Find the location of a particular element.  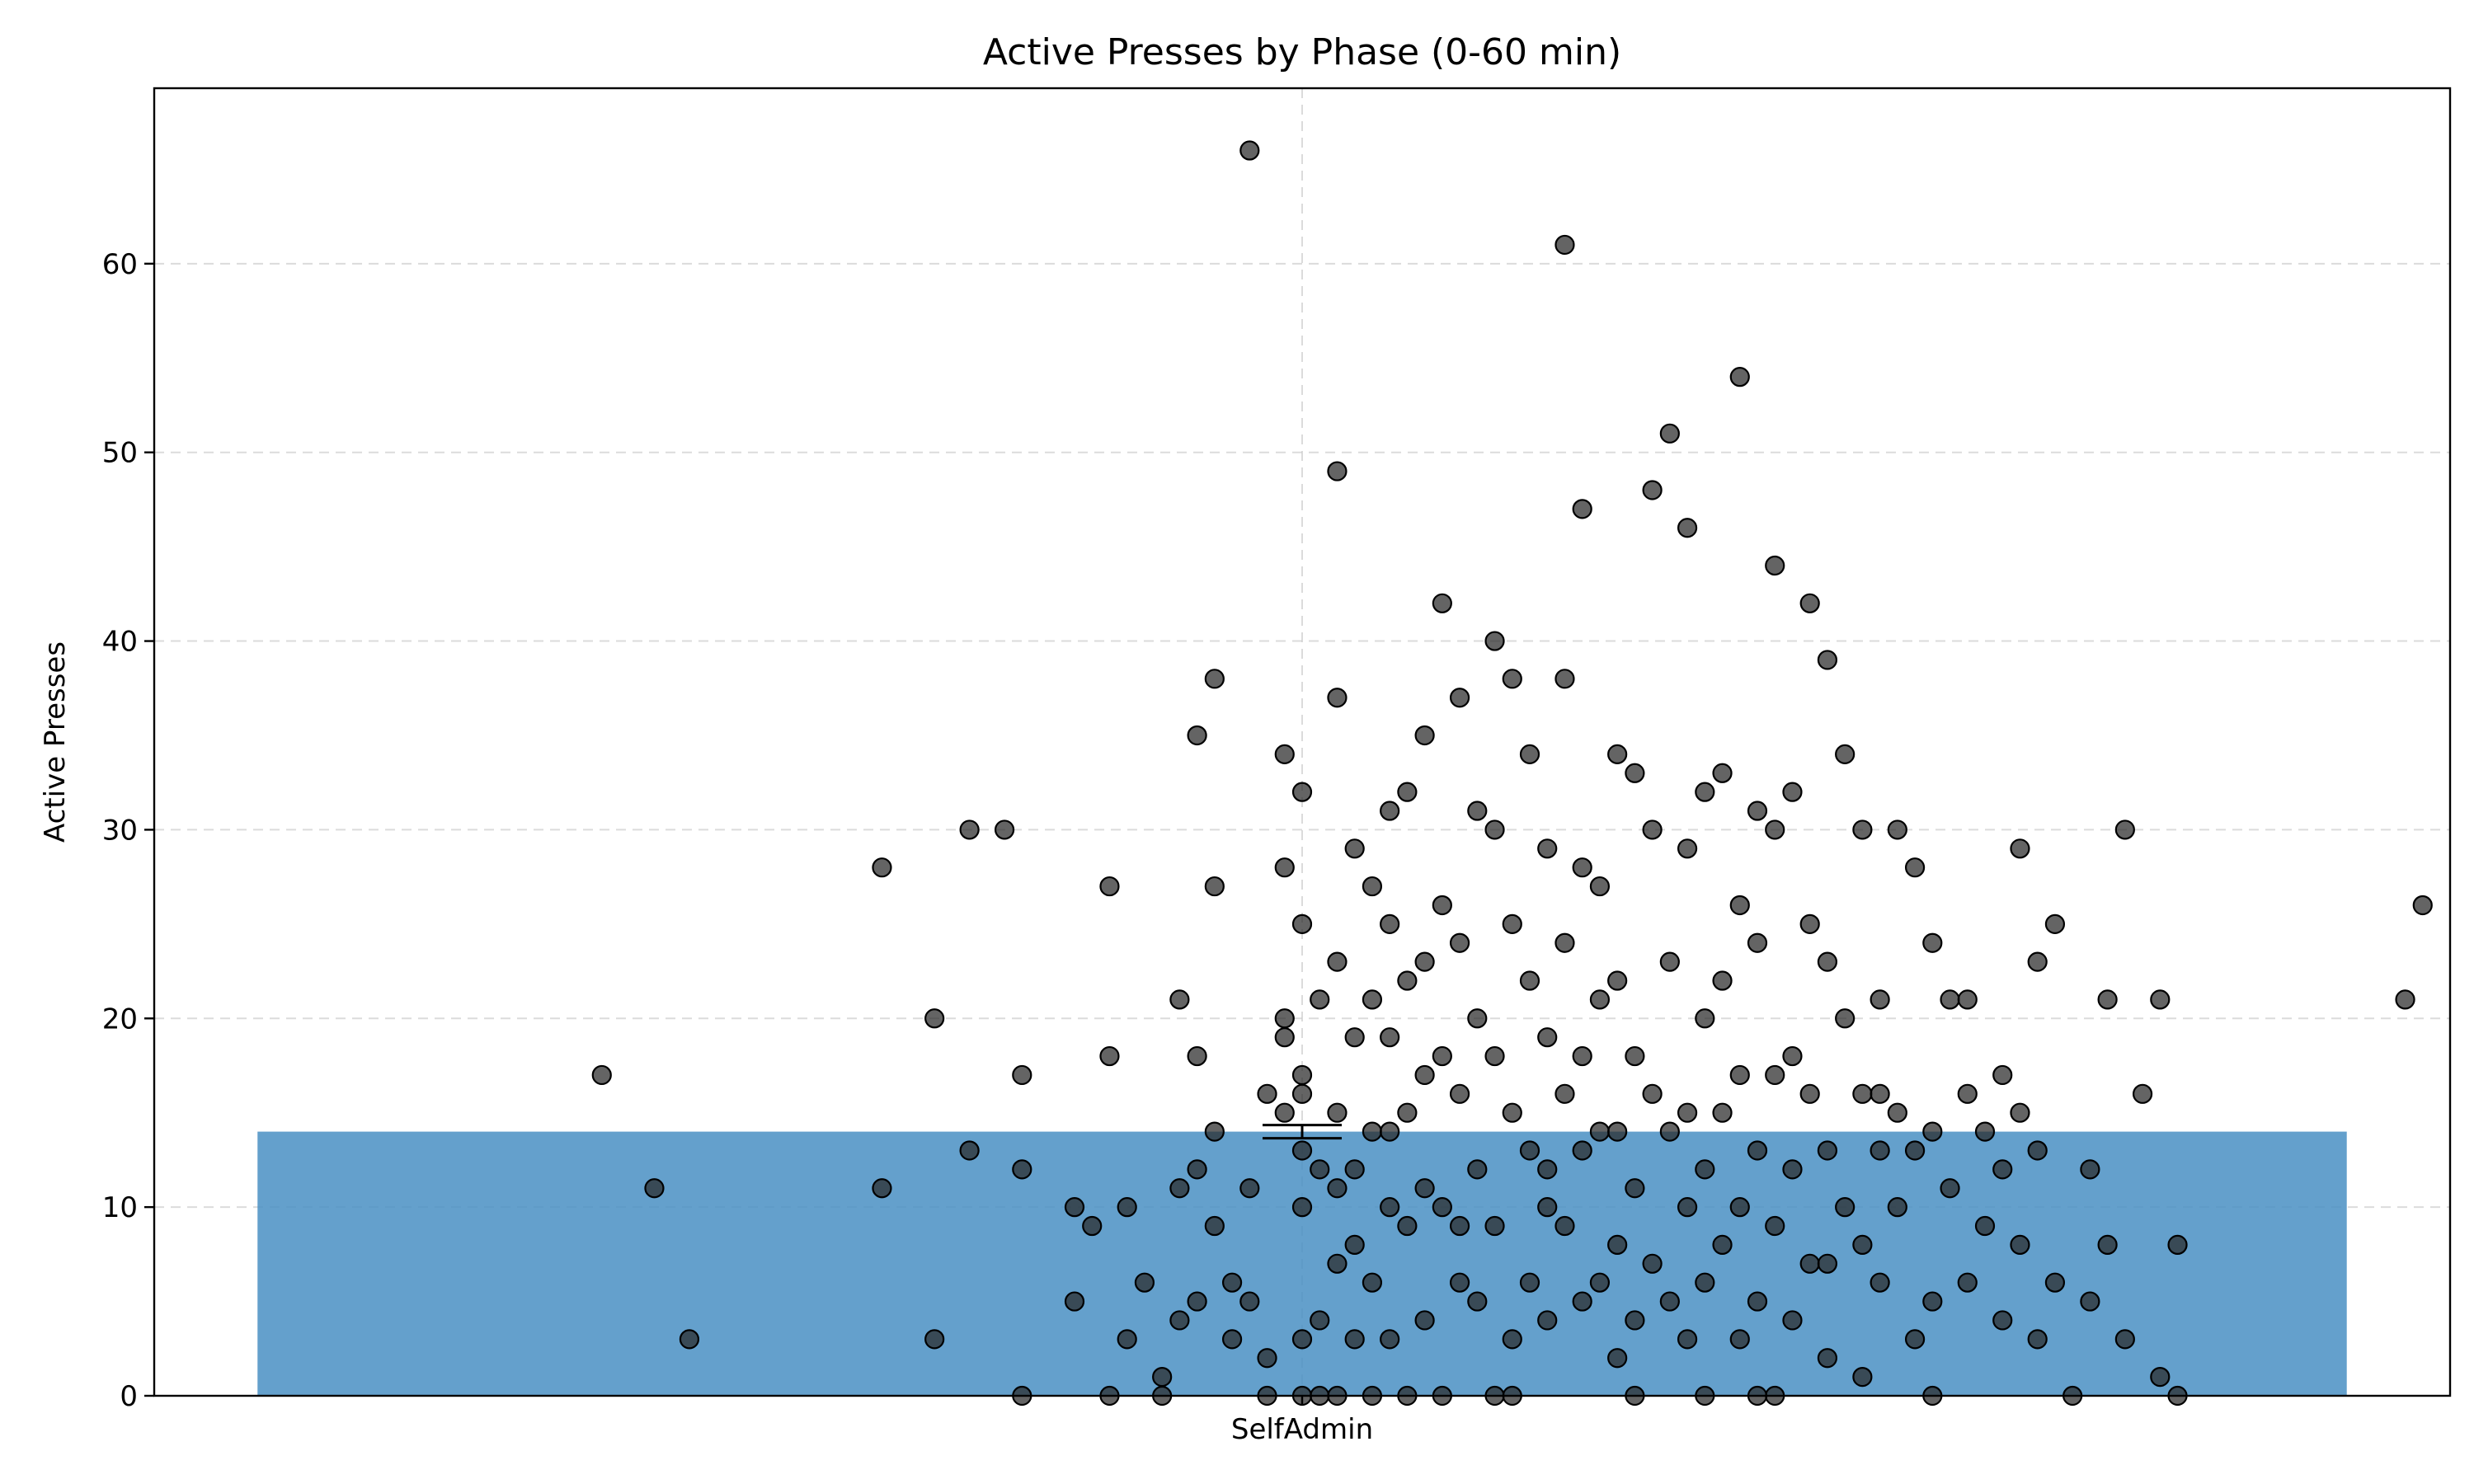

x-axis: SelfAdmin is located at coordinates (1302, 1421).